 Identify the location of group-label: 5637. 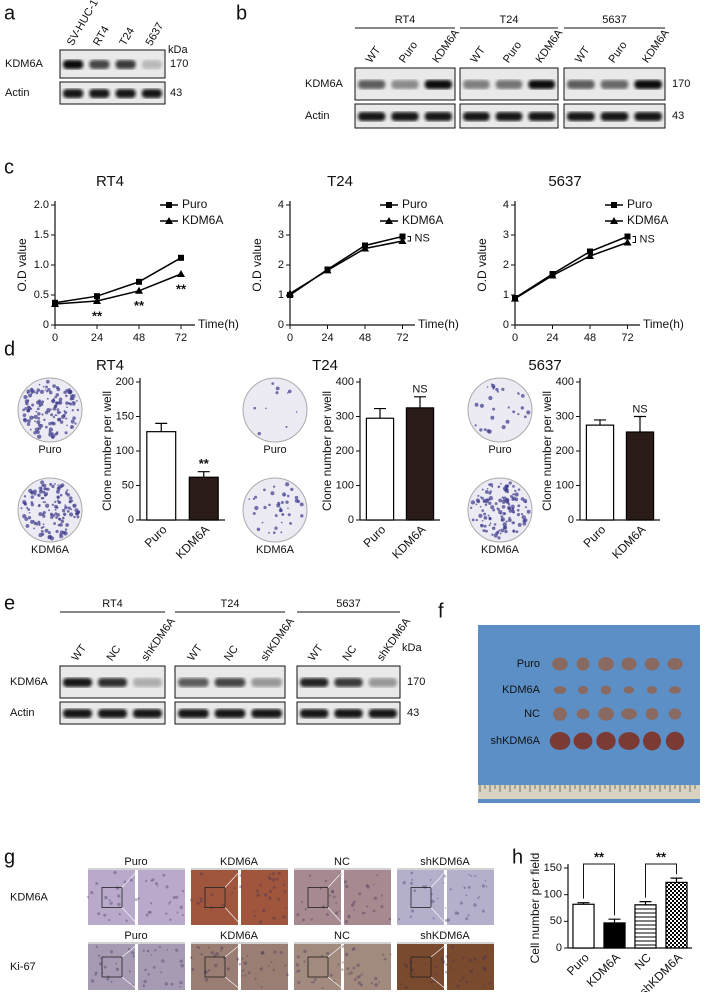
(348, 604).